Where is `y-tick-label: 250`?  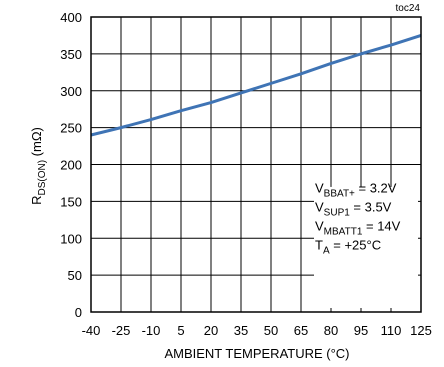 y-tick-label: 250 is located at coordinates (71, 128).